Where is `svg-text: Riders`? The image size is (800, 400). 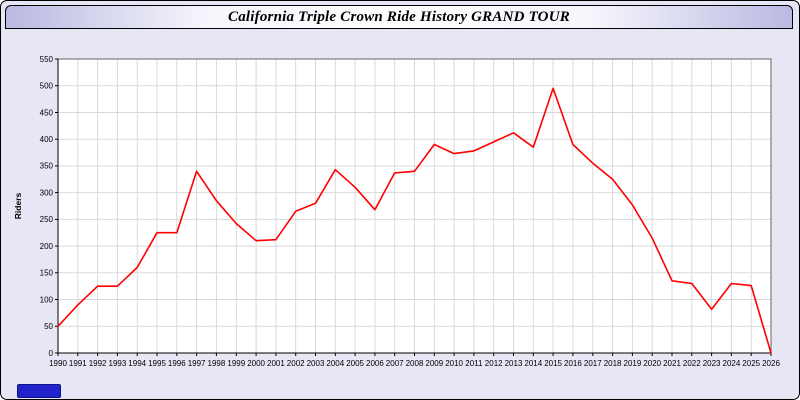
svg-text: Riders is located at coordinates (18, 206).